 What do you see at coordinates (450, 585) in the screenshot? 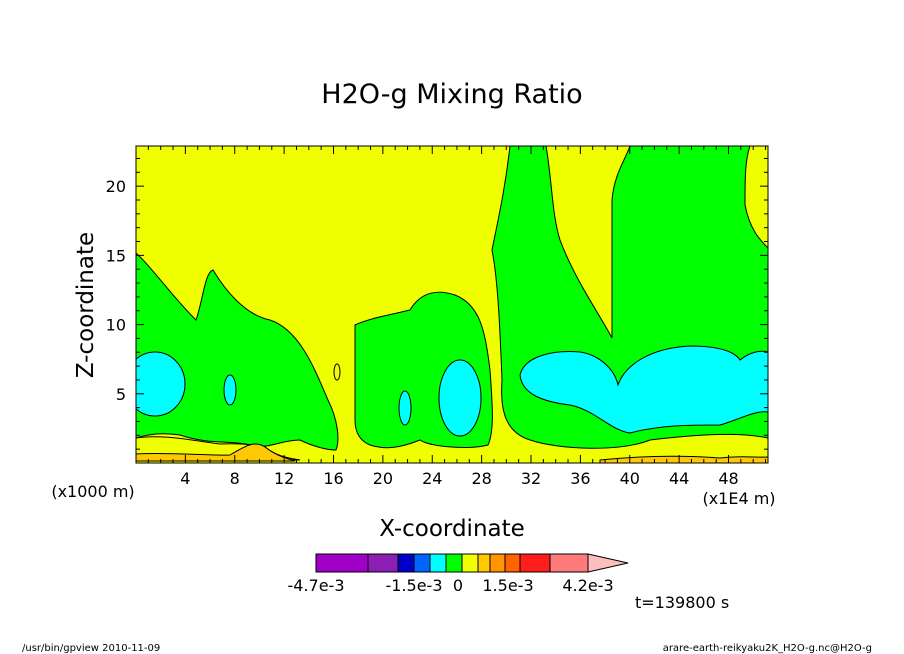
I see `colorbar-labels: -4.7e-3 -1.5e-3 0 1.5e-3 4.2e-3` at bounding box center [450, 585].